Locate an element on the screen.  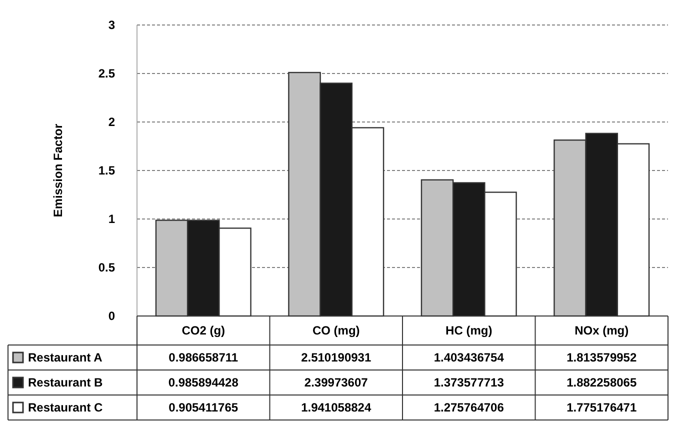
data-label: 0.986658711 is located at coordinates (203, 357).